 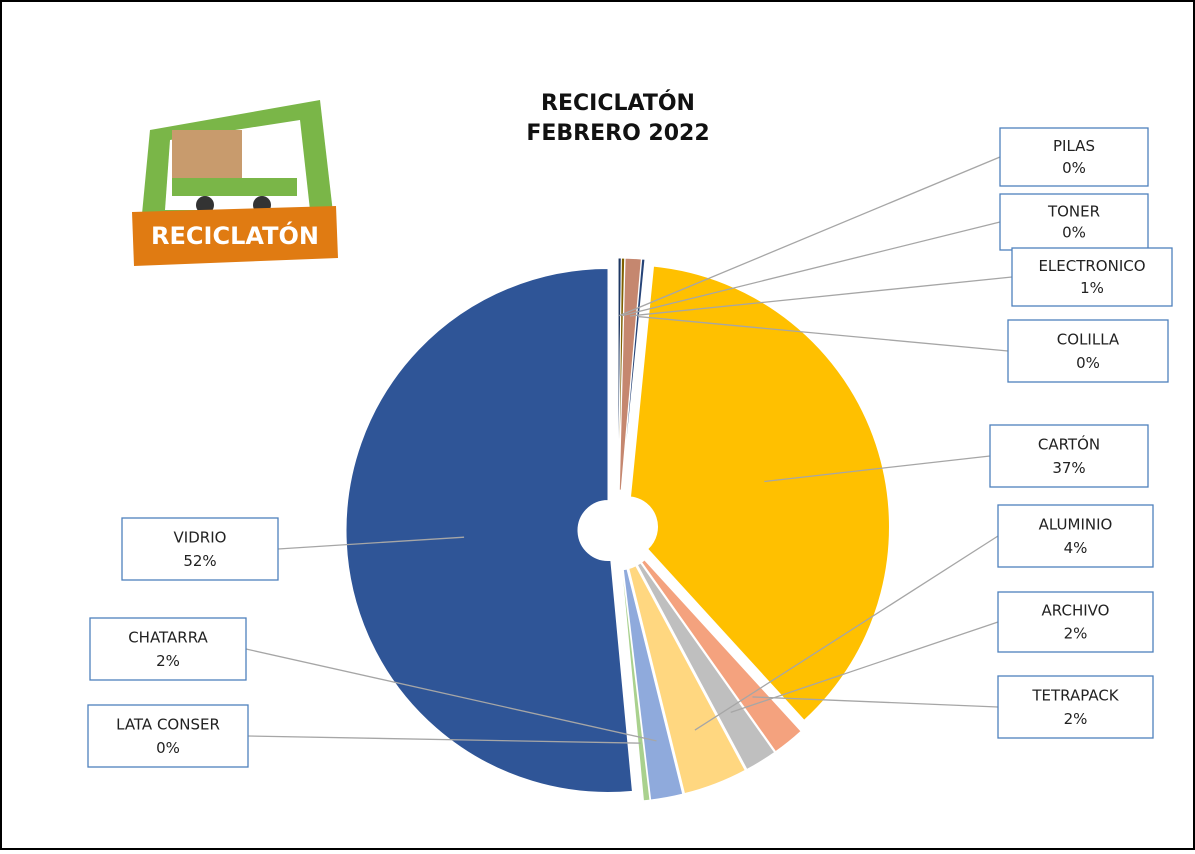 I want to click on label-value: 1%, so click(x=1092, y=288).